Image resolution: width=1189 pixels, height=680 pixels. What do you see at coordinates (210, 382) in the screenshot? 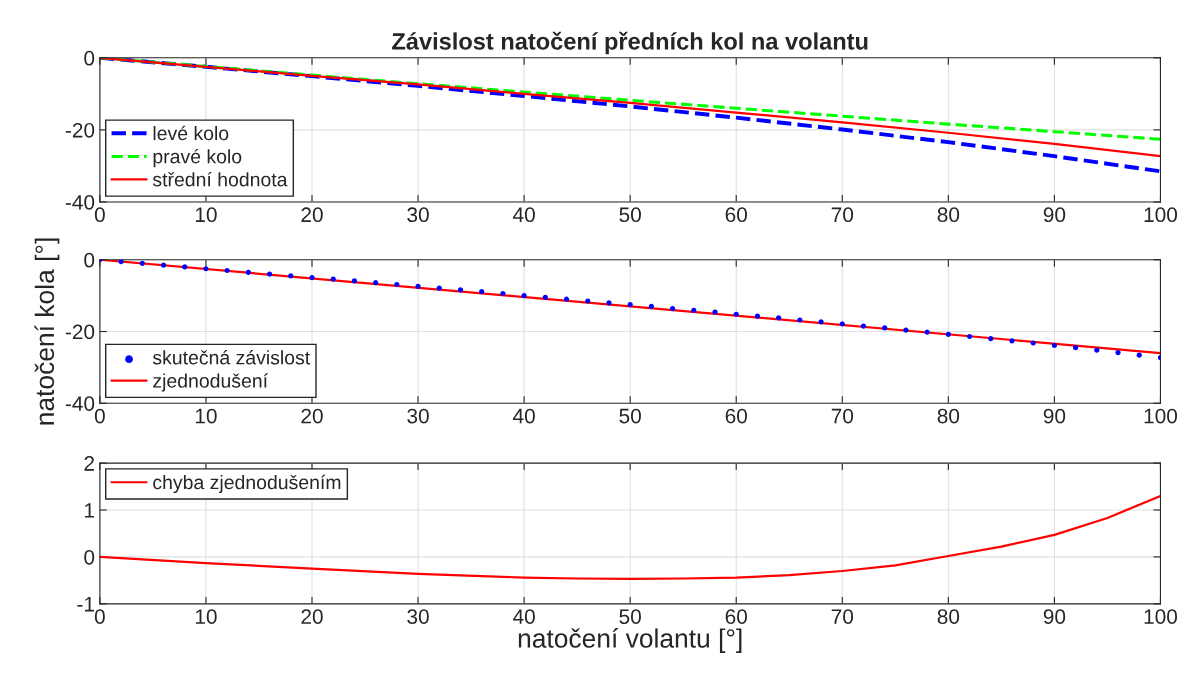
I see `legend-label: zjednodušení` at bounding box center [210, 382].